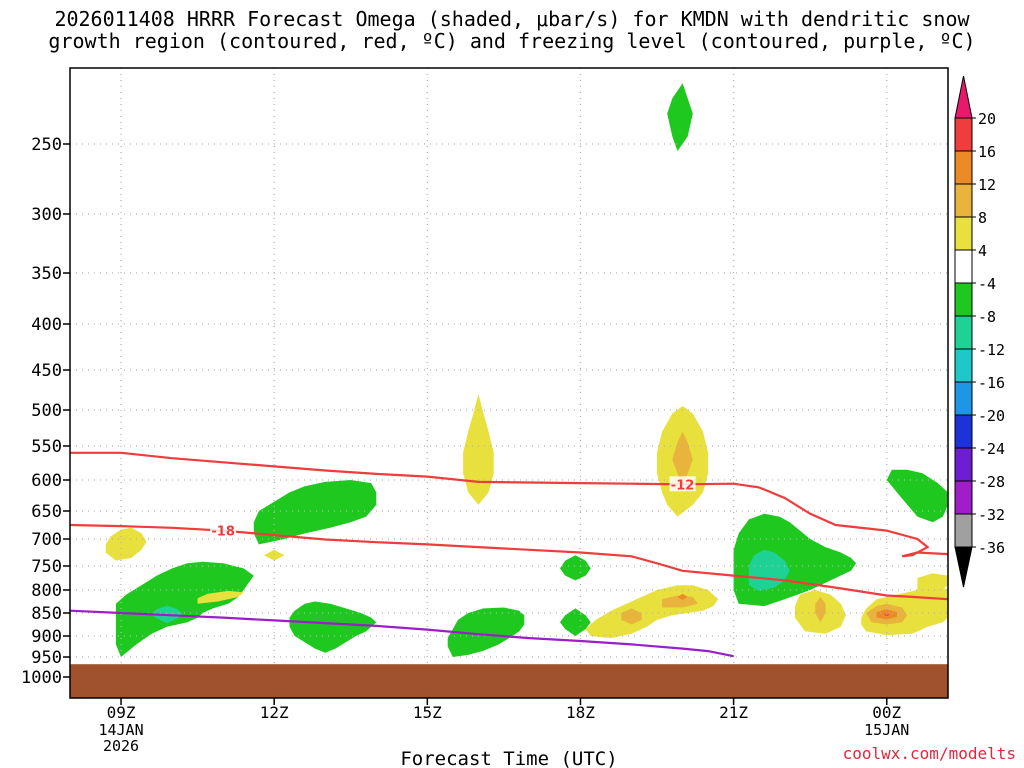 The width and height of the screenshot is (1024, 768). I want to click on contour-label: -18, so click(223, 532).